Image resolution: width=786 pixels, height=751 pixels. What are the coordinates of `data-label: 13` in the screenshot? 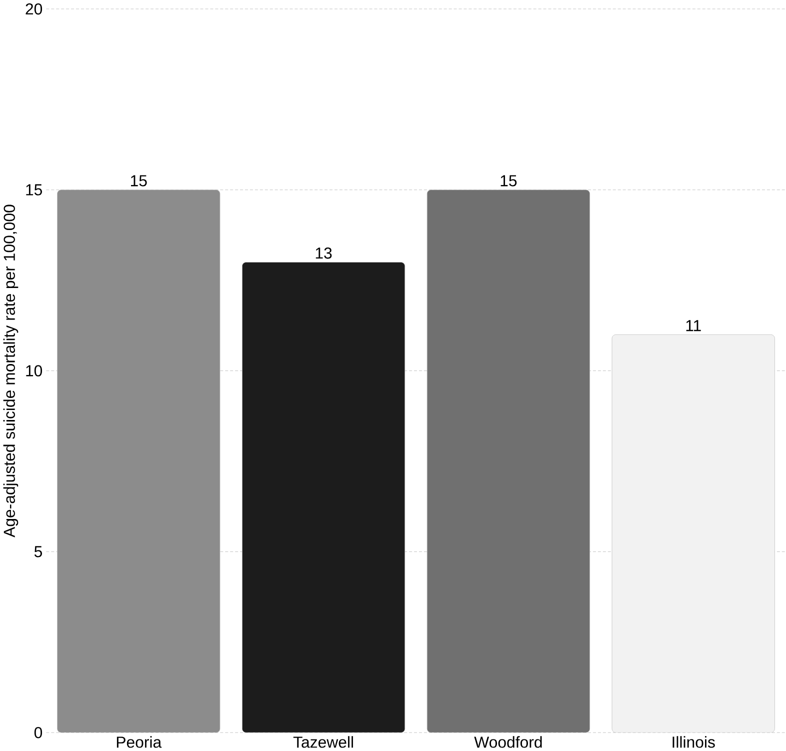 It's located at (324, 253).